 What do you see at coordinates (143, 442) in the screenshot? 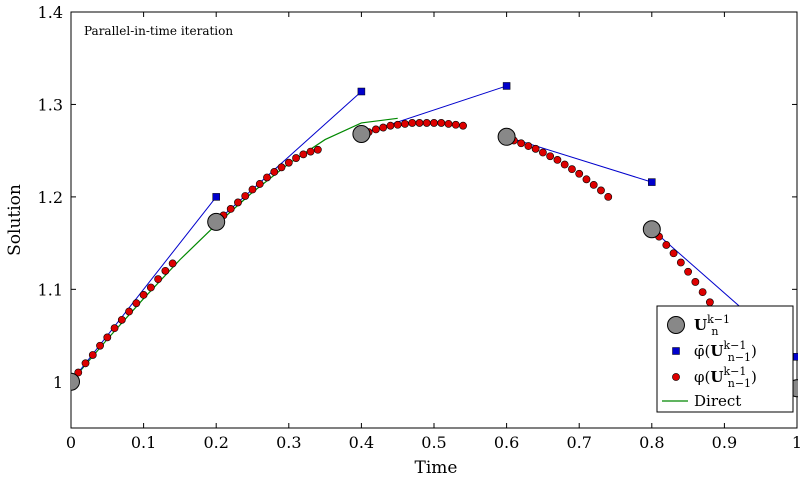
I see `x-tick-label: 0.1` at bounding box center [143, 442].